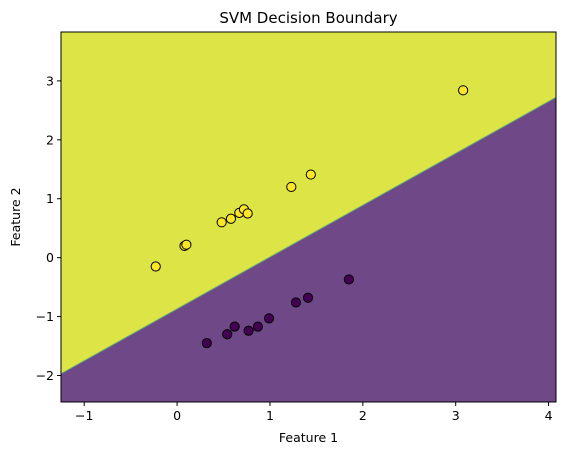 The image size is (565, 455). I want to click on y-axis-ticks: −2 −1 0 1 2 3, so click(48, 228).